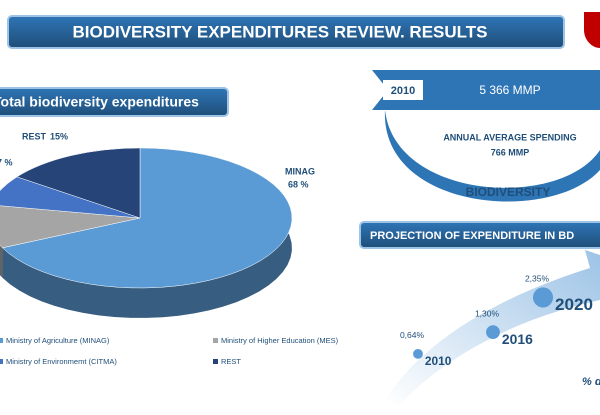  Describe the element at coordinates (508, 192) in the screenshot. I see `caption: BIODIVERSITY` at that location.